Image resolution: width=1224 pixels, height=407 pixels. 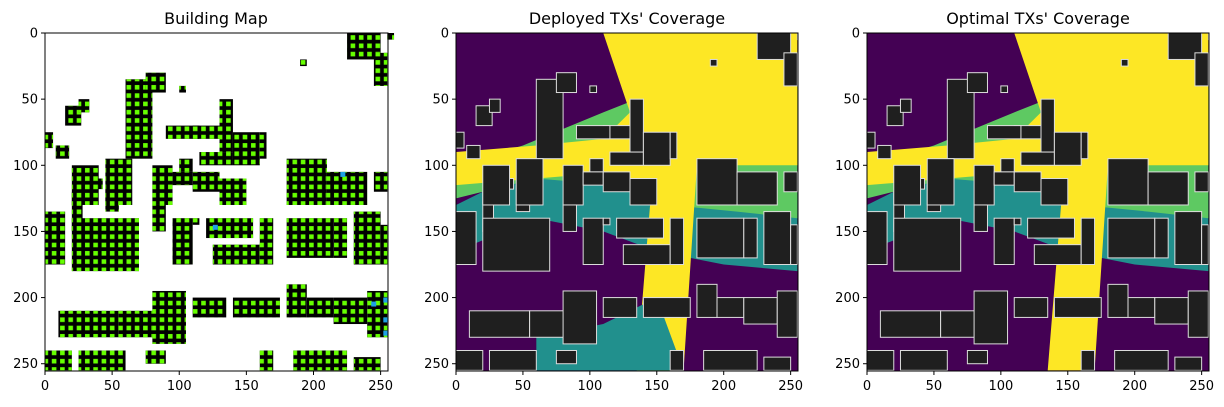 I want to click on panel-title: Deployed TXs' Coverage, so click(x=627, y=18).